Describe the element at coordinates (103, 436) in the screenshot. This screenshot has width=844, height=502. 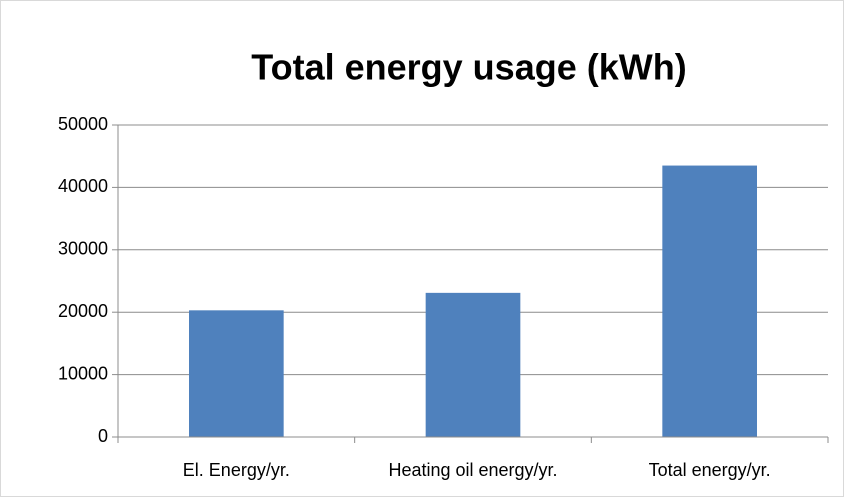
I see `y-tick-label: 0` at that location.